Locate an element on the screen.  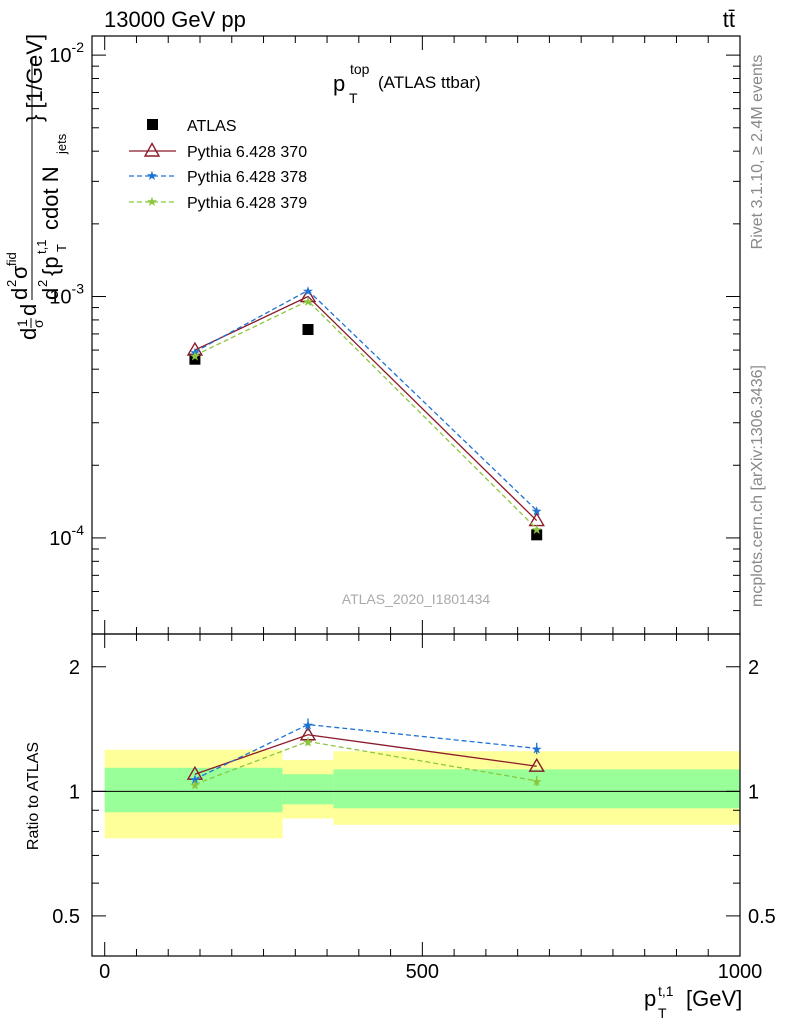
legend-label-379: Pythia 6.428 379 is located at coordinates (247, 203).